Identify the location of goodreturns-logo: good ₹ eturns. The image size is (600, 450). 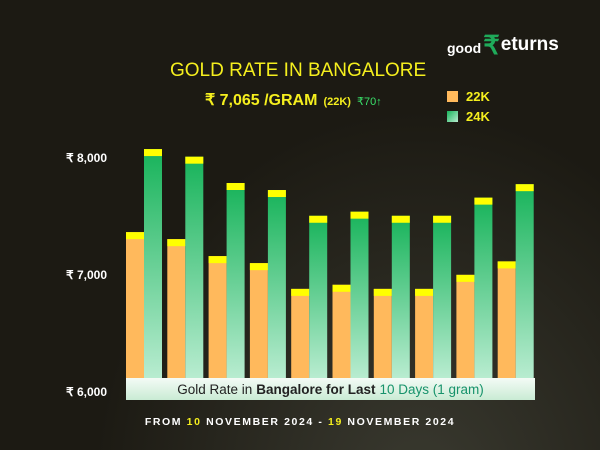
(503, 45).